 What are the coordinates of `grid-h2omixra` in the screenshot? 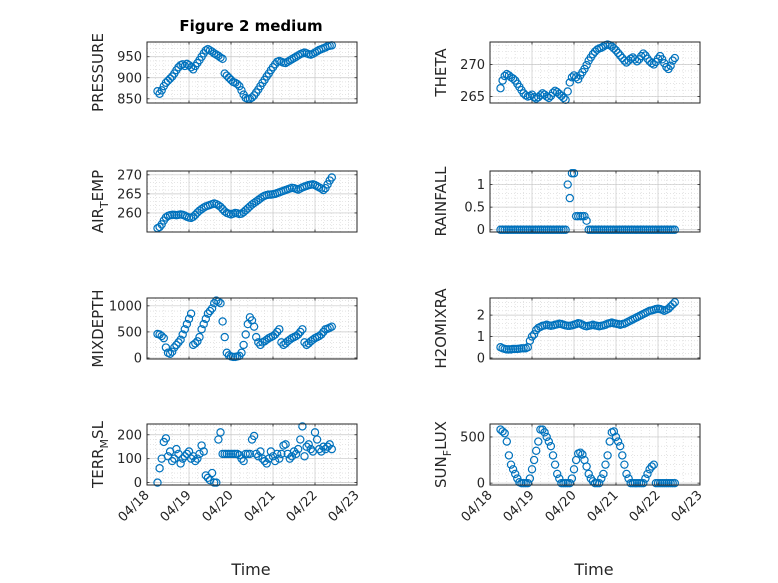 It's located at (595, 328).